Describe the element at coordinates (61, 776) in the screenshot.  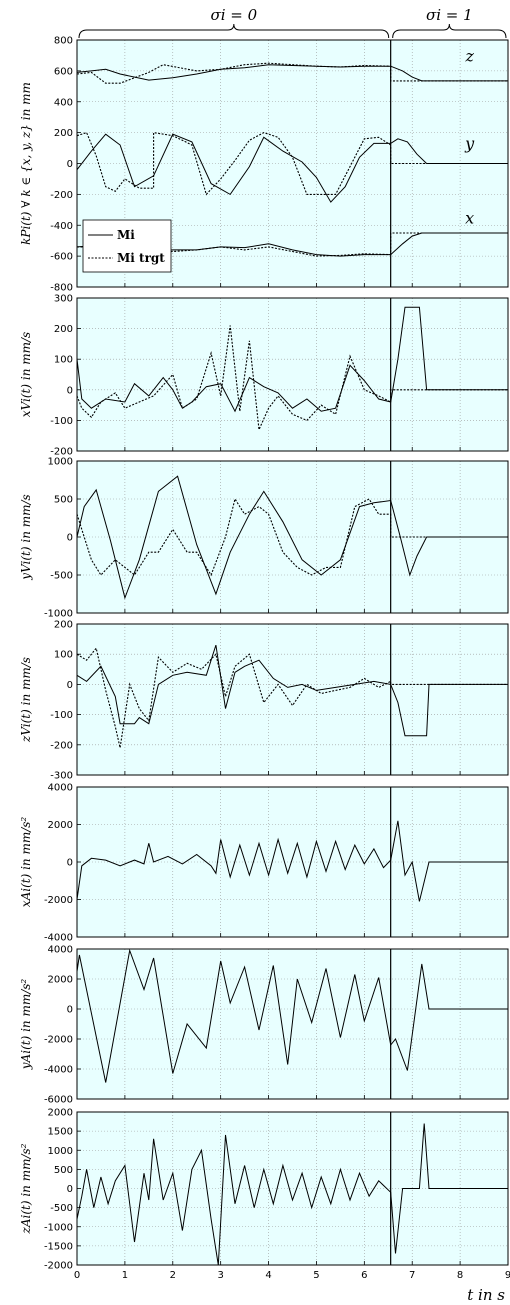
I see `y-tick-label: -300` at that location.